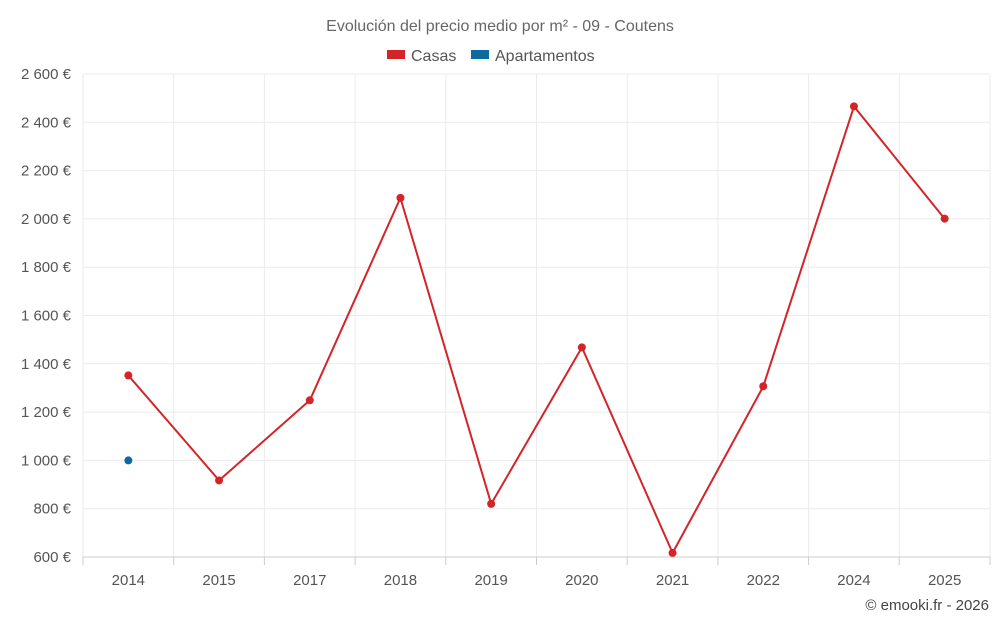 The image size is (1000, 625). Describe the element at coordinates (944, 580) in the screenshot. I see `x-tick-label: 2025` at that location.